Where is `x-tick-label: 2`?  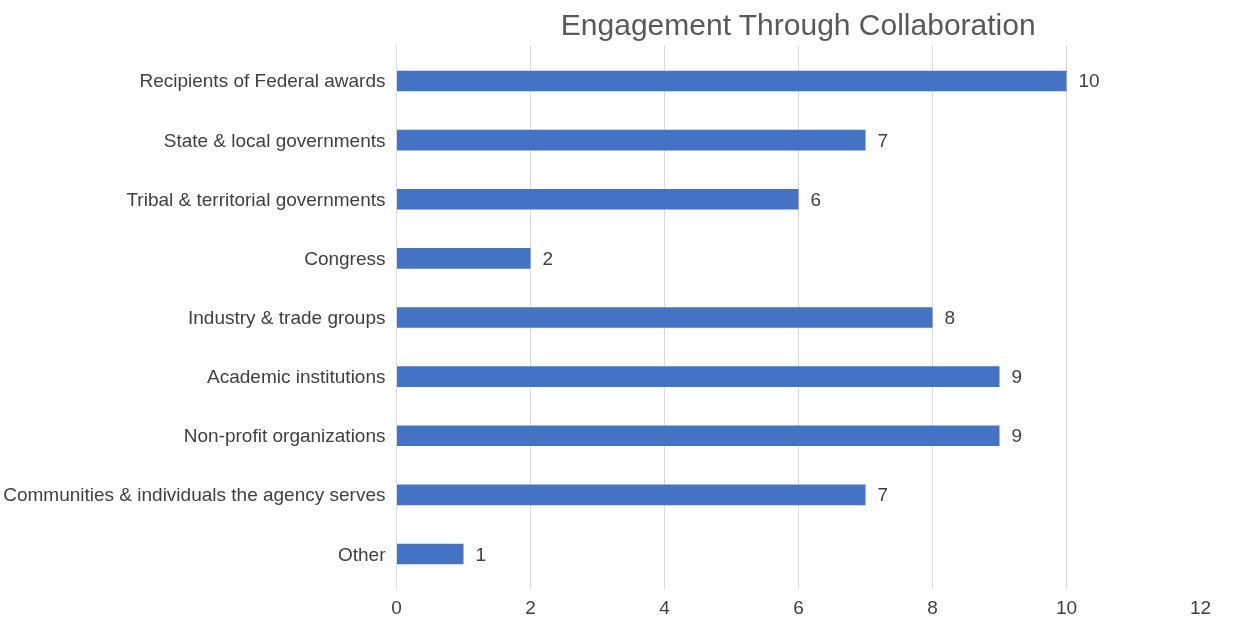
x-tick-label: 2 is located at coordinates (530, 607).